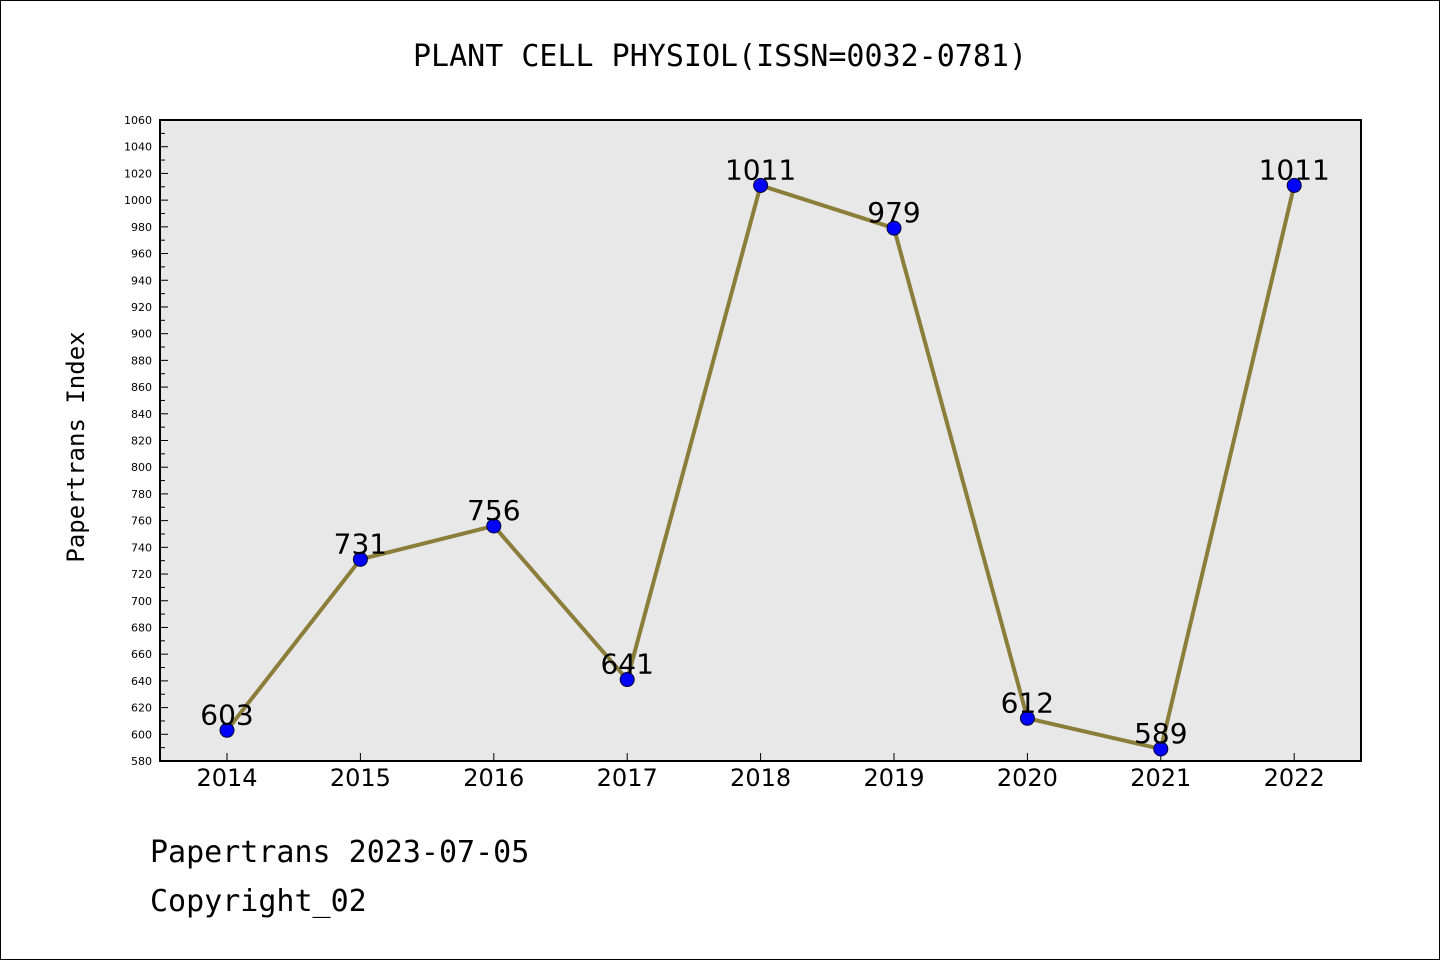  Describe the element at coordinates (141, 254) in the screenshot. I see `y-tick-label: 960` at that location.